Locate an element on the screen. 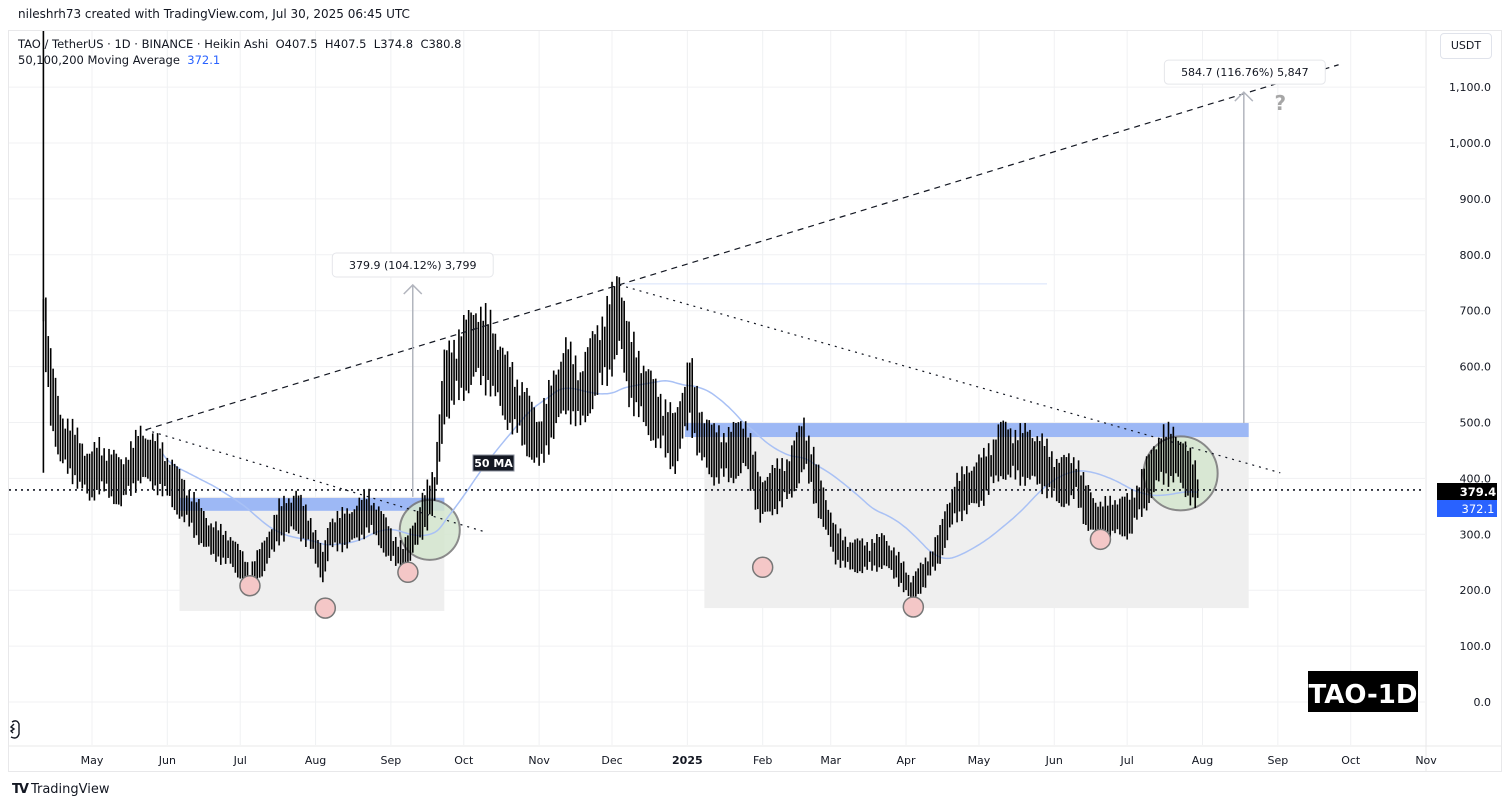 This screenshot has width=1508, height=808. footer-brand-text: TradingView is located at coordinates (70, 789).